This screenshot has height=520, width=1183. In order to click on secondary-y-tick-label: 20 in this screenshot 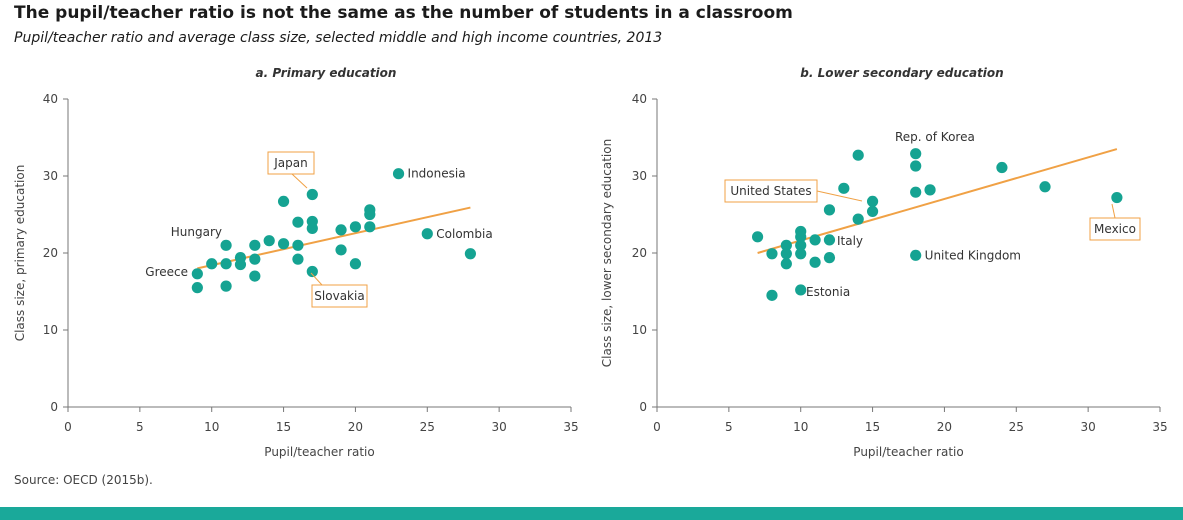, I will do `click(639, 253)`.